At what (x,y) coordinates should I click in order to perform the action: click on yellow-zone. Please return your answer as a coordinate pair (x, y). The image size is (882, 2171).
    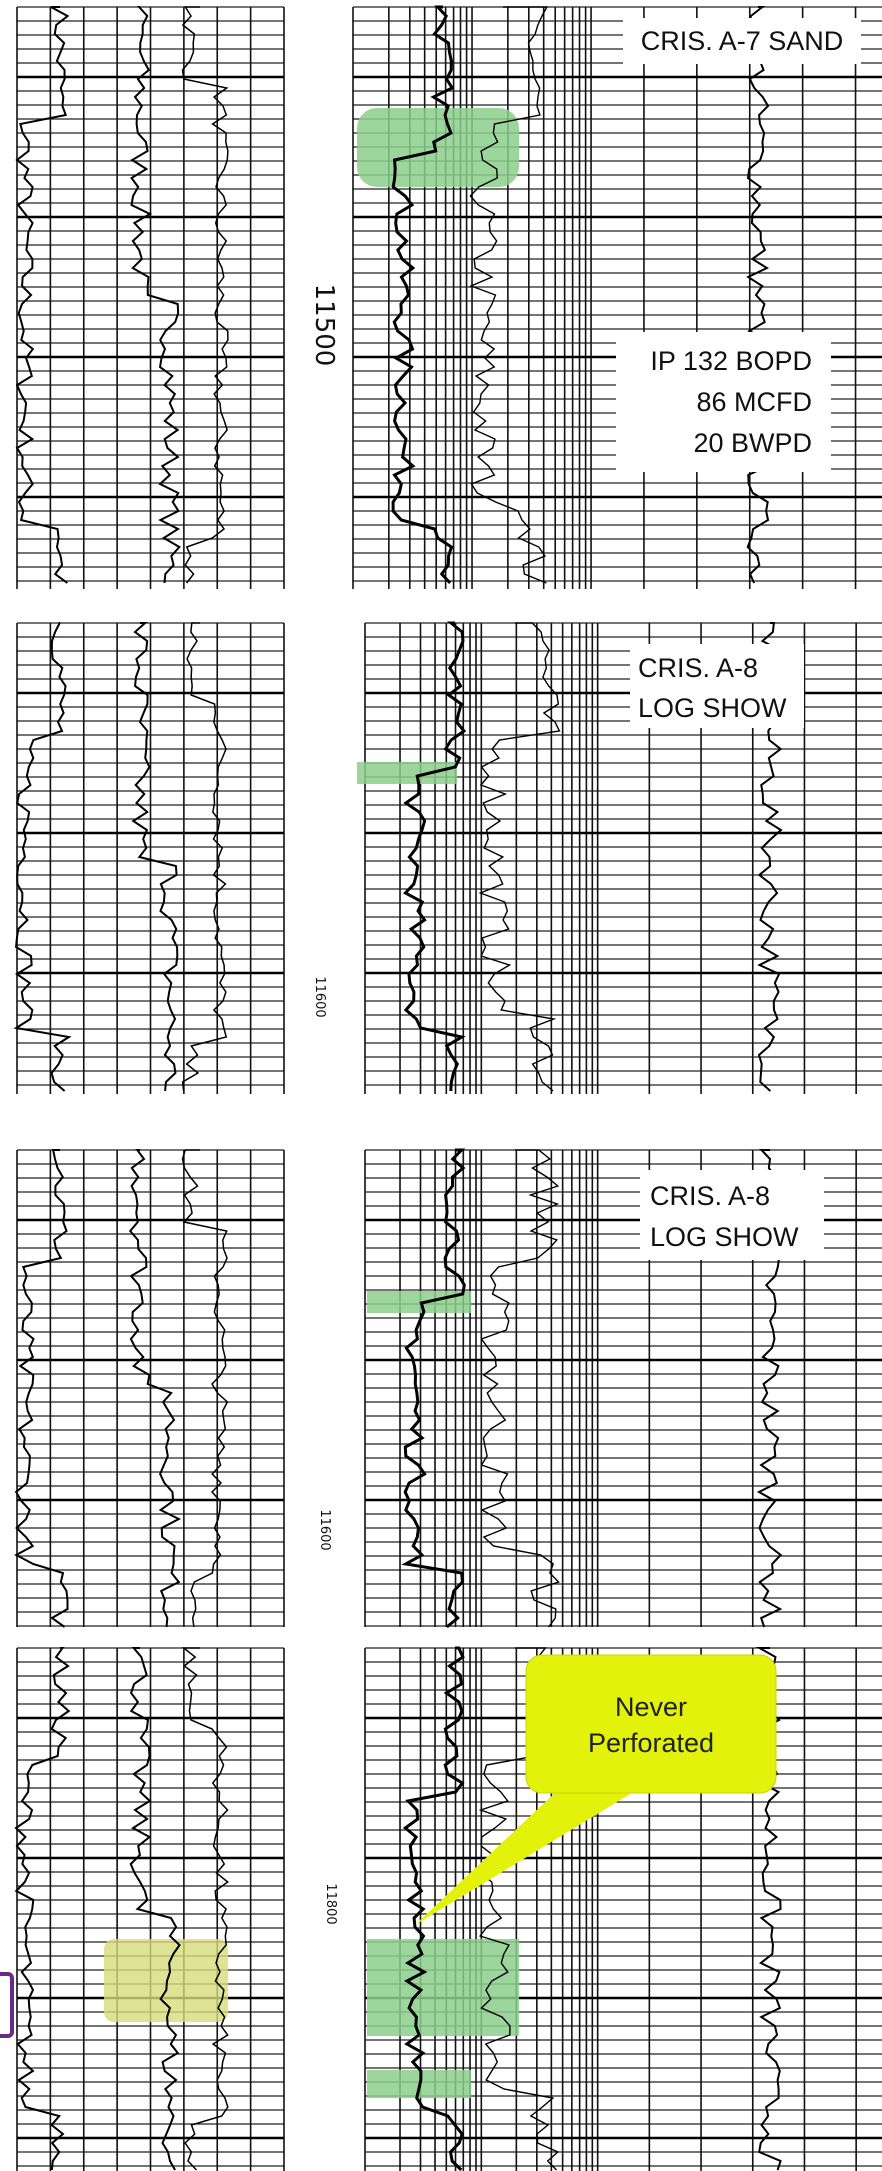
    Looking at the image, I should click on (166, 1980).